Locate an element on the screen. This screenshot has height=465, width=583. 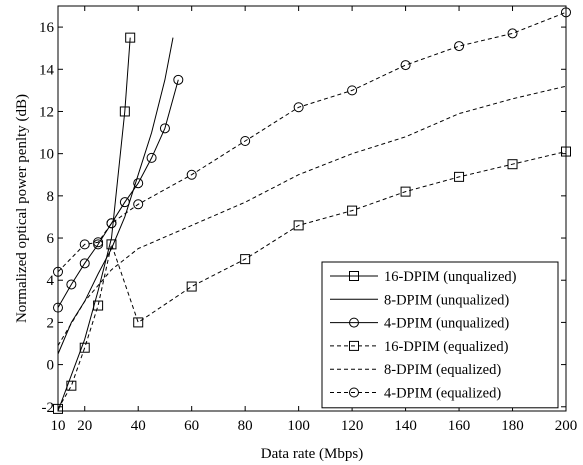
y-tick-label: 10 is located at coordinates (46, 155).